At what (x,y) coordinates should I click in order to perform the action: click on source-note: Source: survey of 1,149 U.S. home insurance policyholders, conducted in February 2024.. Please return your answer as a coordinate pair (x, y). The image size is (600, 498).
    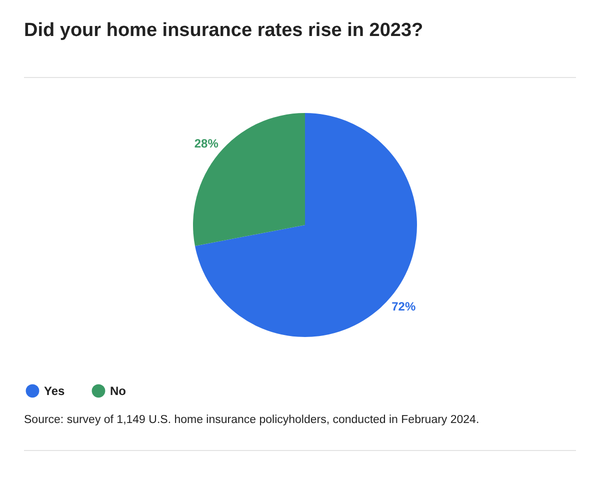
    Looking at the image, I should click on (252, 420).